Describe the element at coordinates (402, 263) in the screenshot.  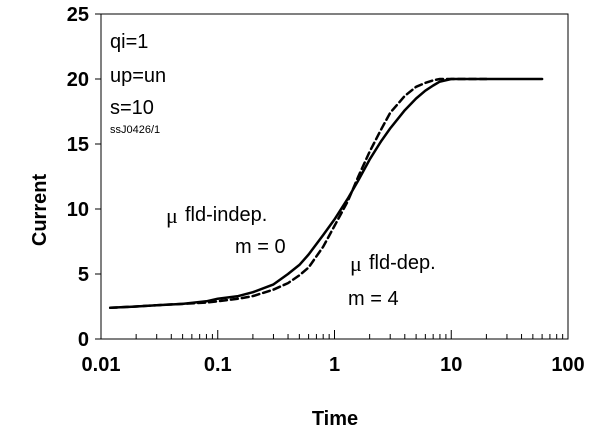
I see `annotation-dep-label: fld-dep.` at that location.